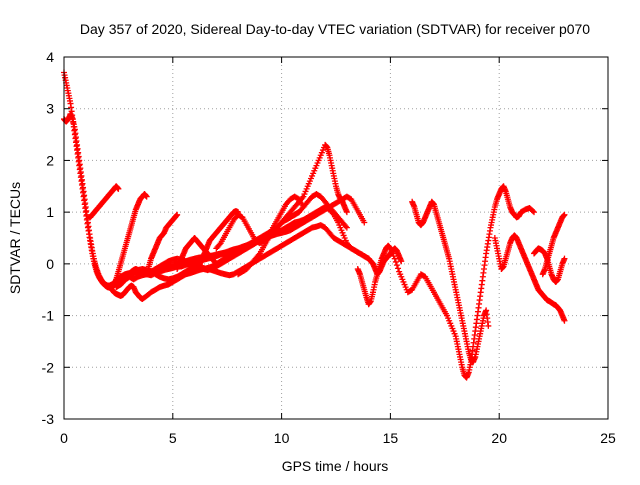 The image size is (640, 485). What do you see at coordinates (50, 57) in the screenshot?
I see `y-tick-label: 4` at bounding box center [50, 57].